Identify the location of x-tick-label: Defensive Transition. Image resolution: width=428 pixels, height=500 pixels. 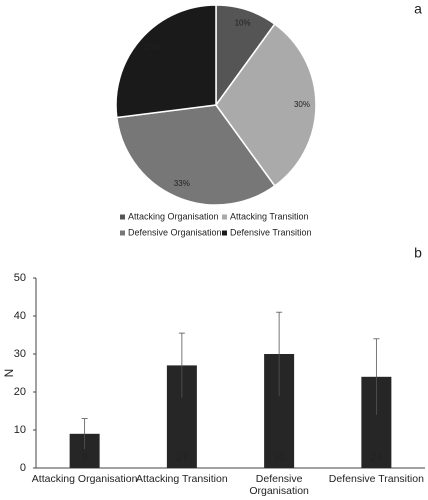
(376, 479).